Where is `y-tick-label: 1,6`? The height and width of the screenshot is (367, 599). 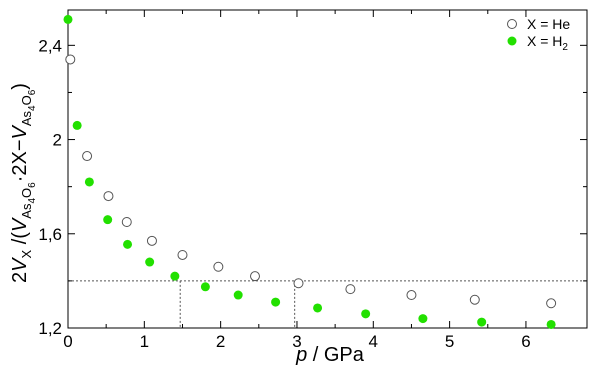
y-tick-label: 1,6 is located at coordinates (50, 234).